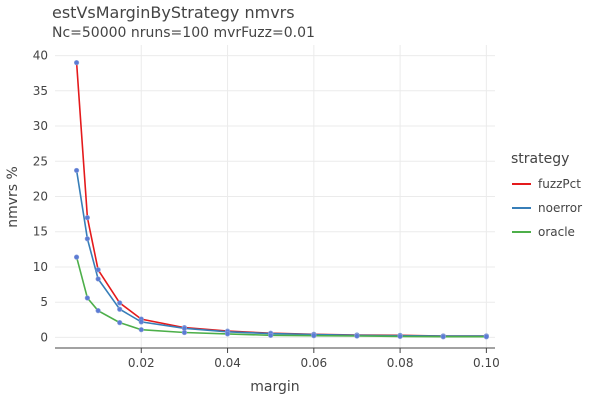  I want to click on y-axis-ticks: 0 5 10 15 20 25 30 35 40, so click(40, 197).